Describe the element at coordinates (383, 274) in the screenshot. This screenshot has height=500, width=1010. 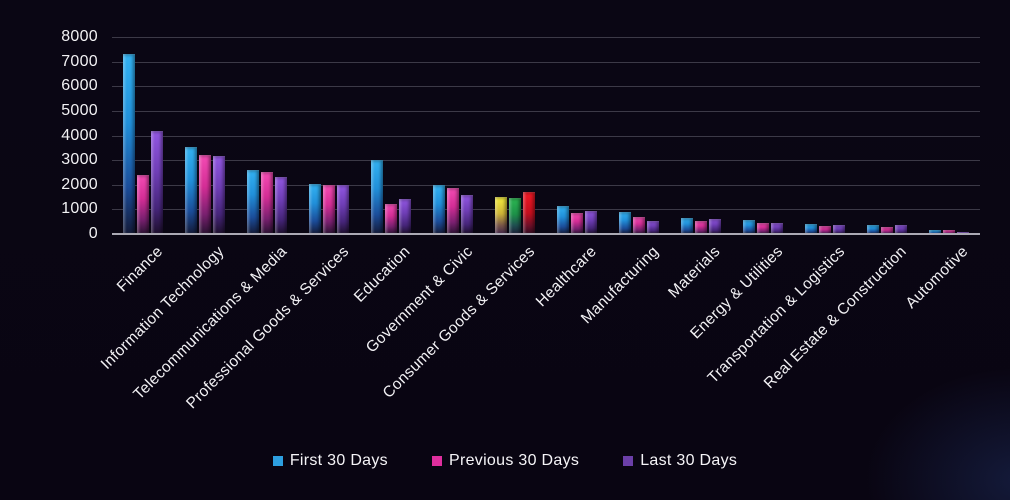
I see `x-axis-label: Education` at that location.